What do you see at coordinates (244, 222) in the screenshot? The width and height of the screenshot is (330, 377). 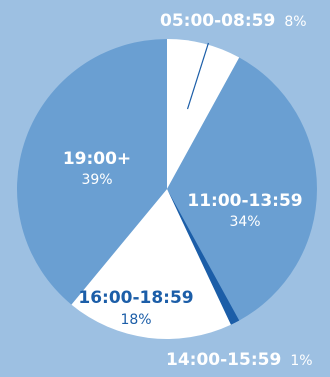 I see `pct-11-00-13-59: 34%` at bounding box center [244, 222].